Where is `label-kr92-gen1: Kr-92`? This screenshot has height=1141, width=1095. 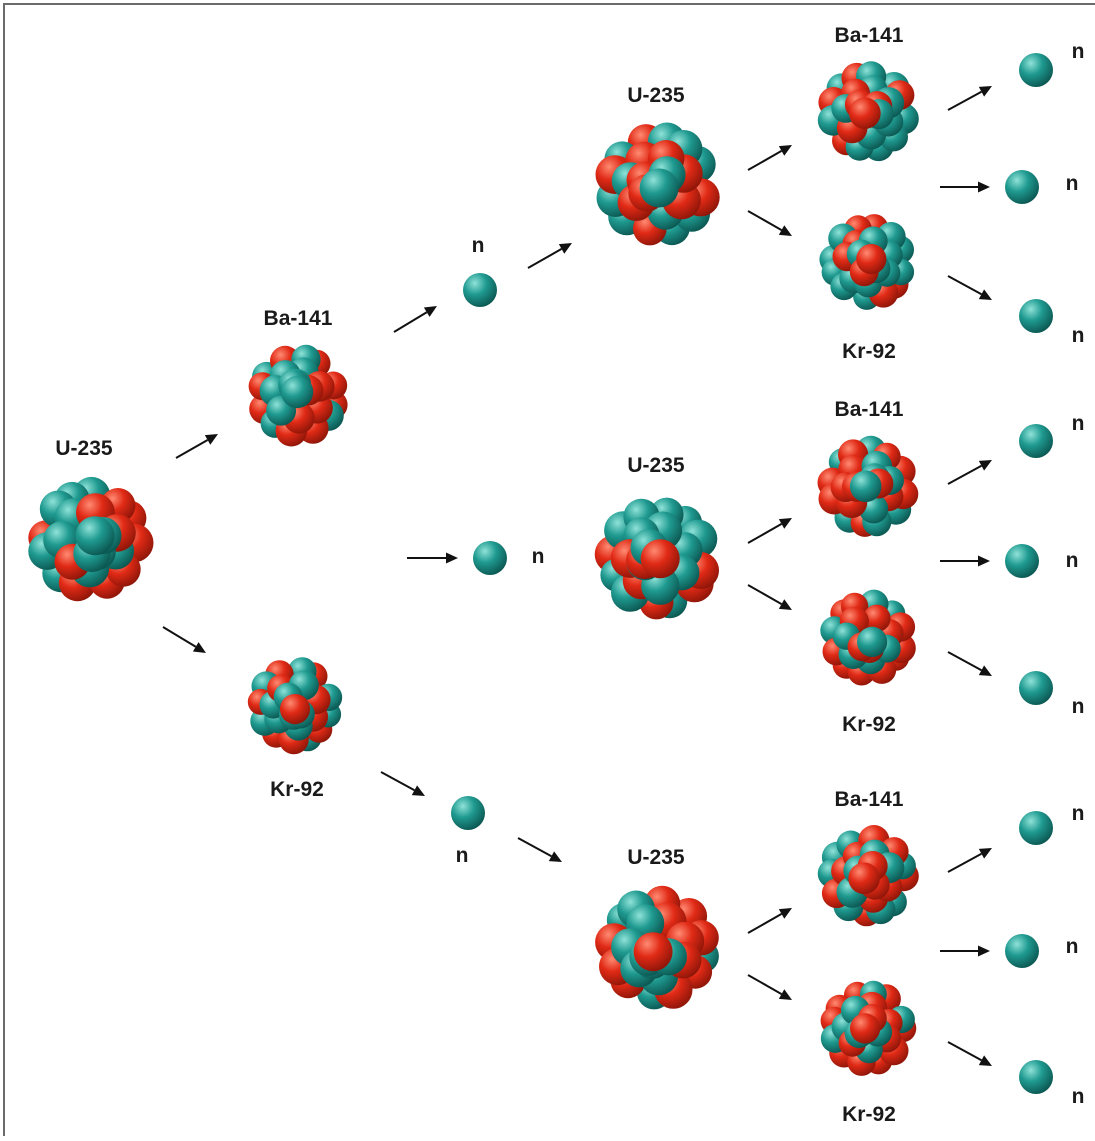
label-kr92-gen1: Kr-92 is located at coordinates (297, 789).